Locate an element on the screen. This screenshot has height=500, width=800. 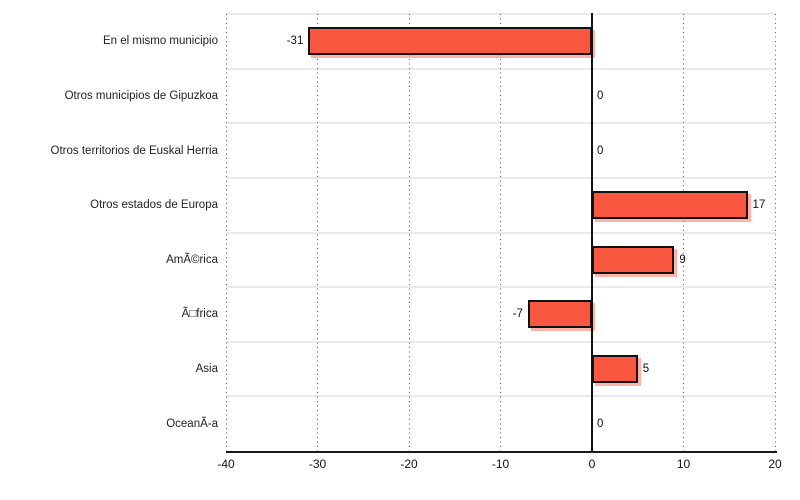
x-tick-label: -40 is located at coordinates (226, 464).